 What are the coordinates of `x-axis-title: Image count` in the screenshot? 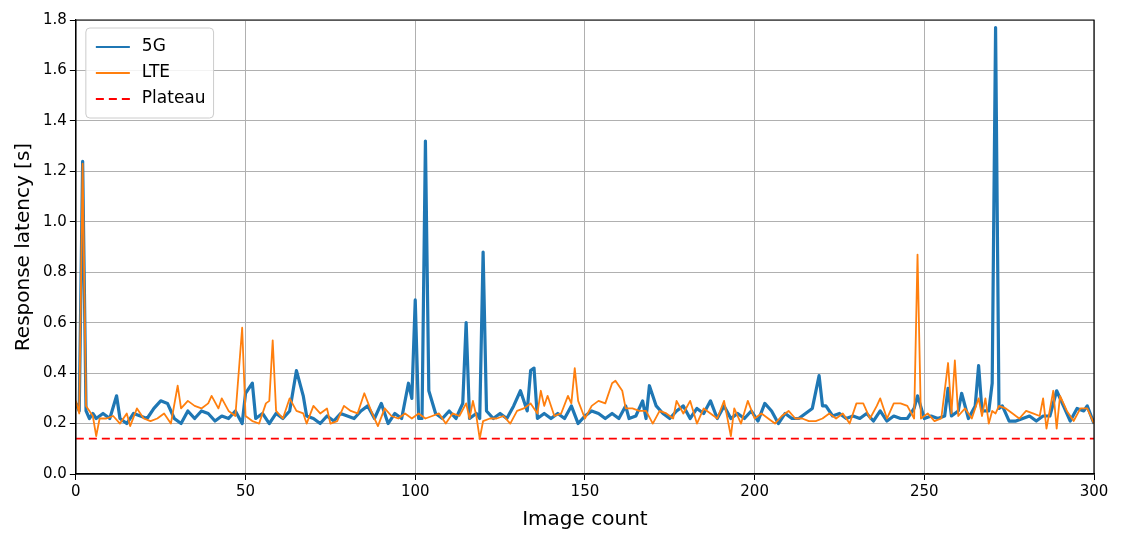 It's located at (585, 518).